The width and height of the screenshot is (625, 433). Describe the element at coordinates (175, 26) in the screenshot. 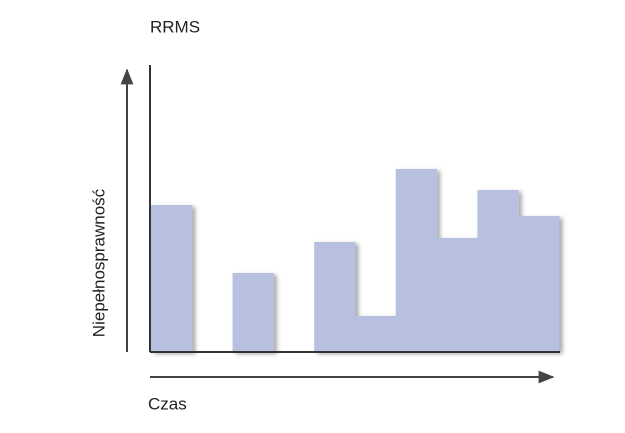

I see `chart-title: RRMS` at that location.